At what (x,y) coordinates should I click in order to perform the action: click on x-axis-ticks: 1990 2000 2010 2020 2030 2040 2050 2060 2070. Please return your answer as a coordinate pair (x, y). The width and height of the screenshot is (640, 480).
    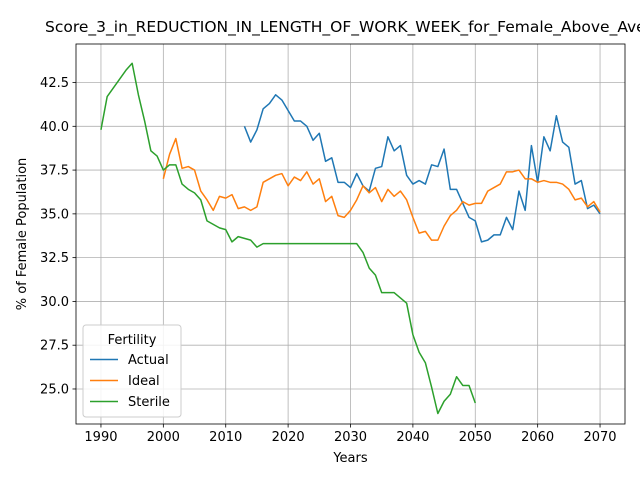
    Looking at the image, I should click on (350, 434).